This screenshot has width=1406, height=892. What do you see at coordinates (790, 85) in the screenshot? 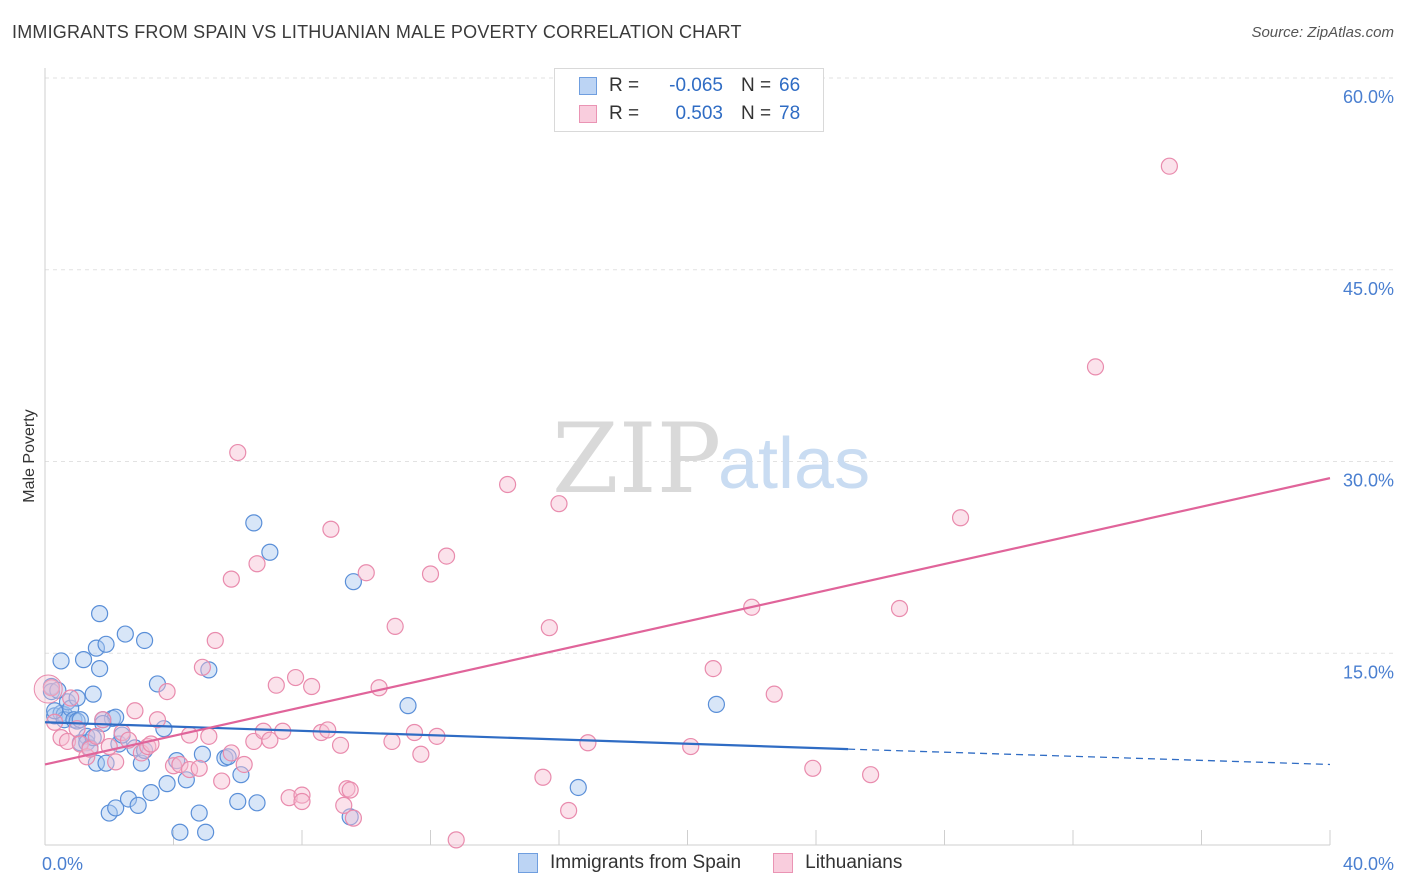
I see `legend-n-value: 66` at bounding box center [790, 85].